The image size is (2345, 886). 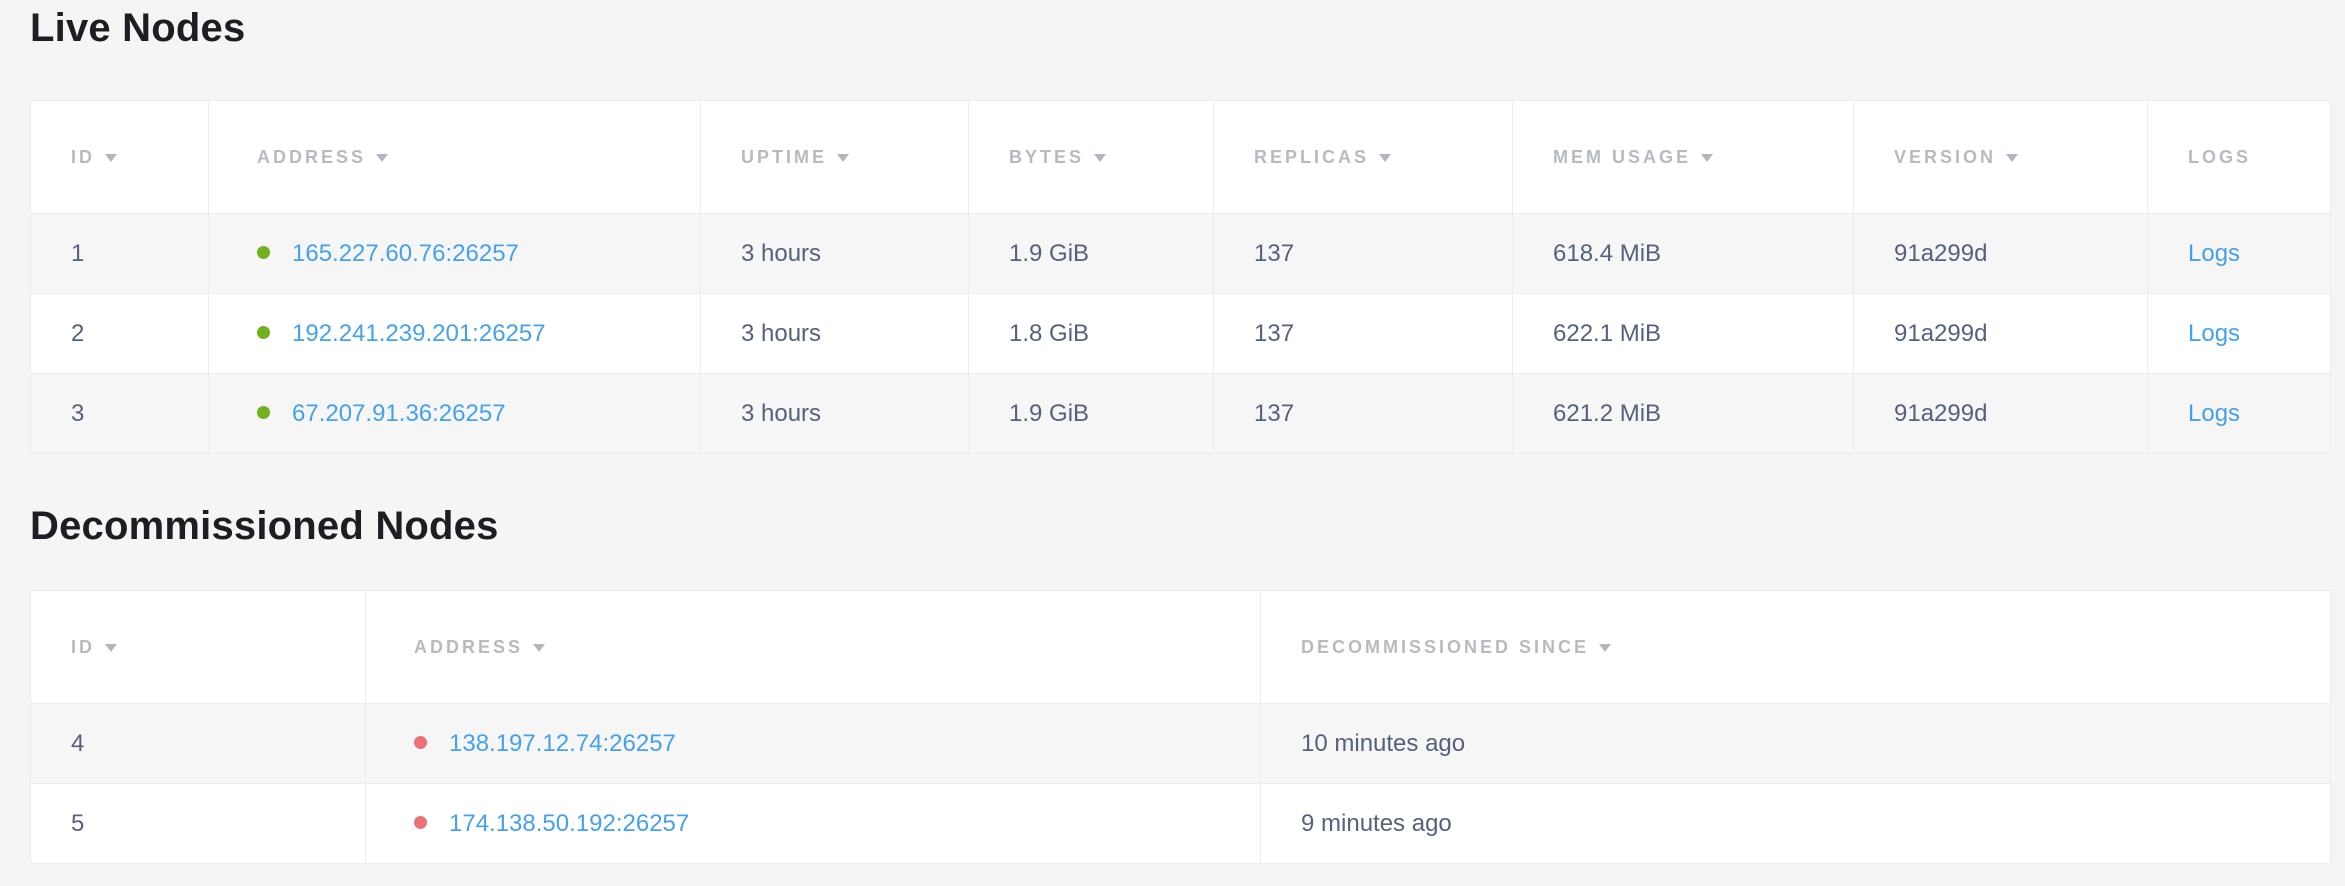 What do you see at coordinates (138, 28) in the screenshot?
I see `live-nodes-title: Live Nodes` at bounding box center [138, 28].